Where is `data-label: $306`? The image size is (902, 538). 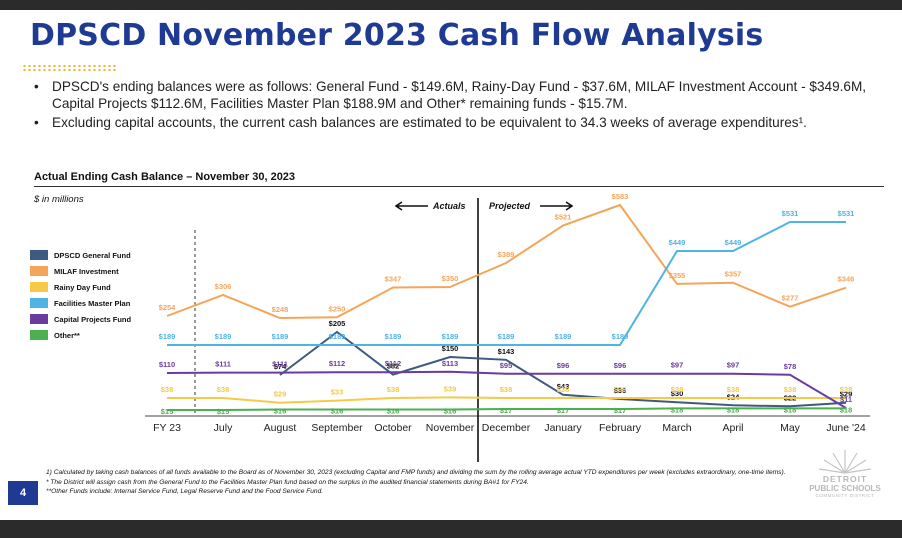 data-label: $306 is located at coordinates (223, 286).